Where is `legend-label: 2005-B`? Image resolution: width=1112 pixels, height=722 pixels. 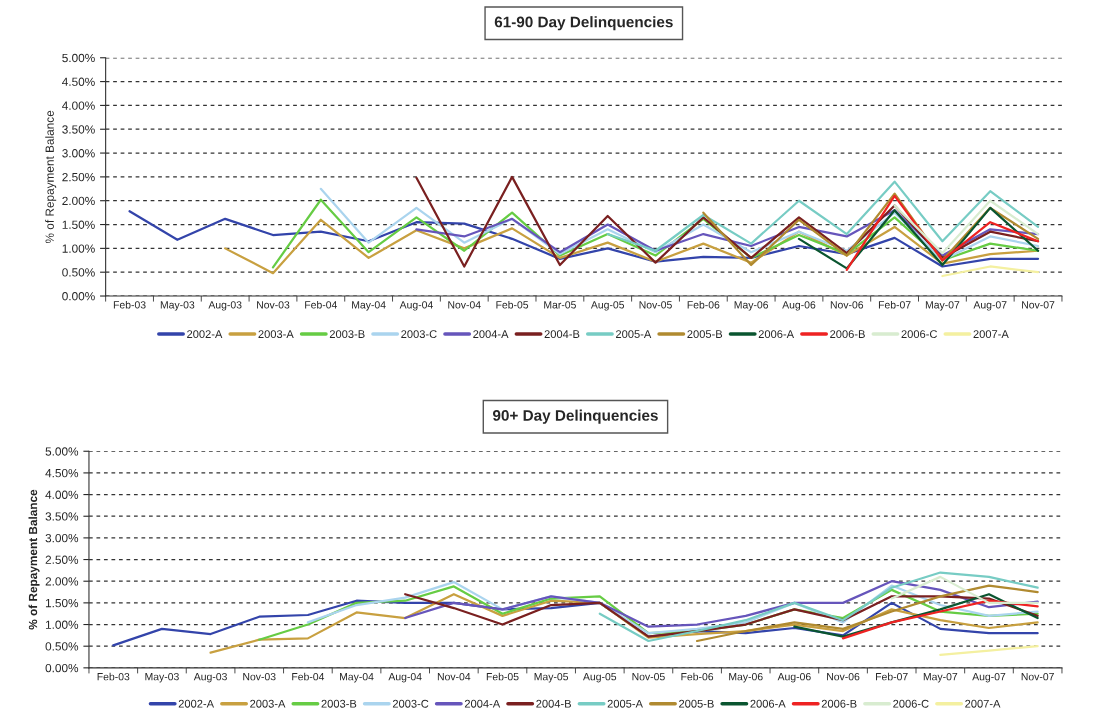
legend-label: 2005-B is located at coordinates (696, 703).